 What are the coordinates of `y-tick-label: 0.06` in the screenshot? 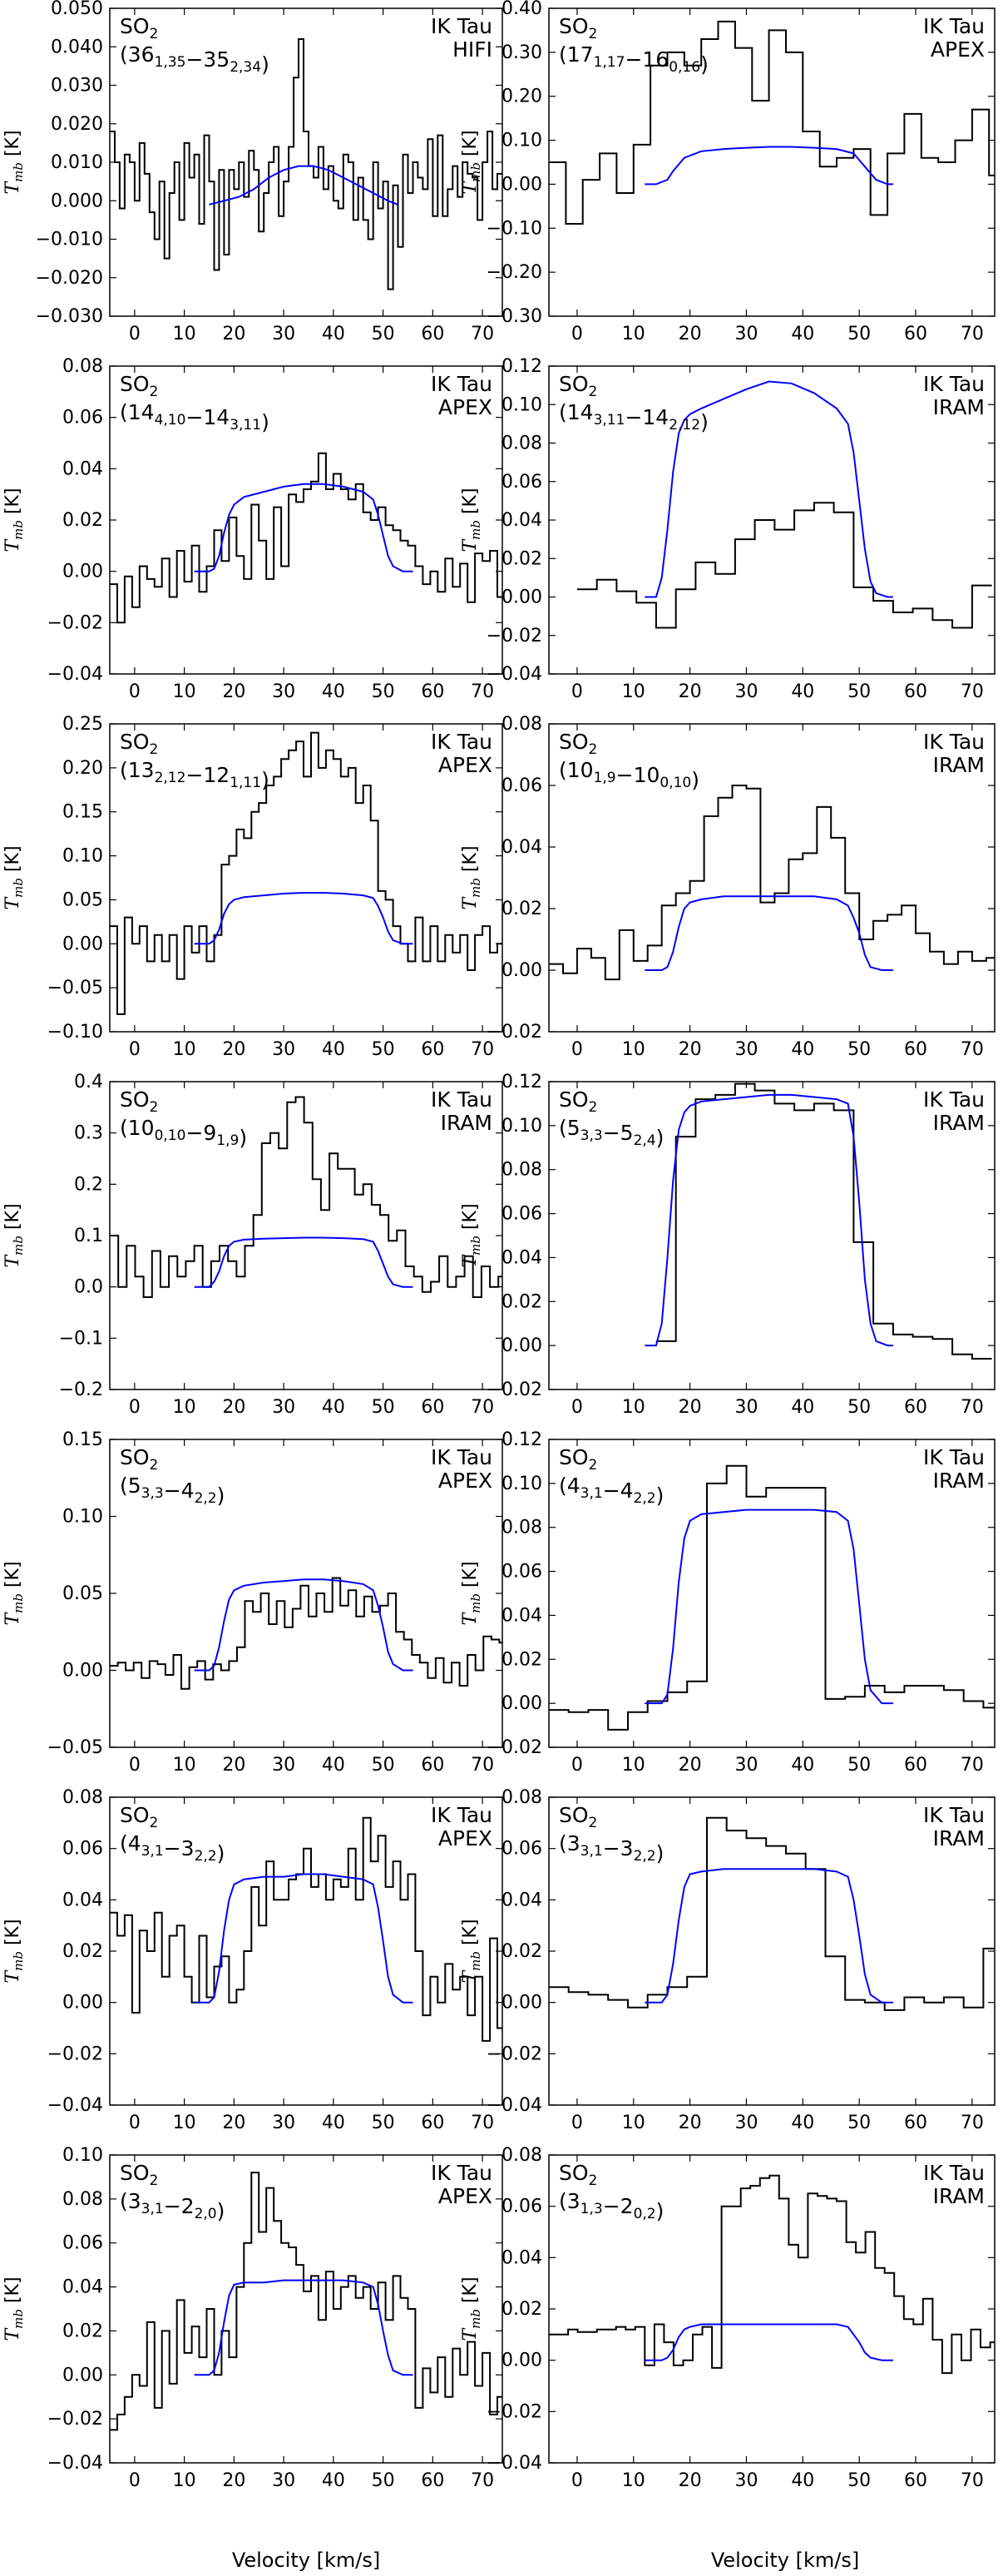 It's located at (82, 2243).